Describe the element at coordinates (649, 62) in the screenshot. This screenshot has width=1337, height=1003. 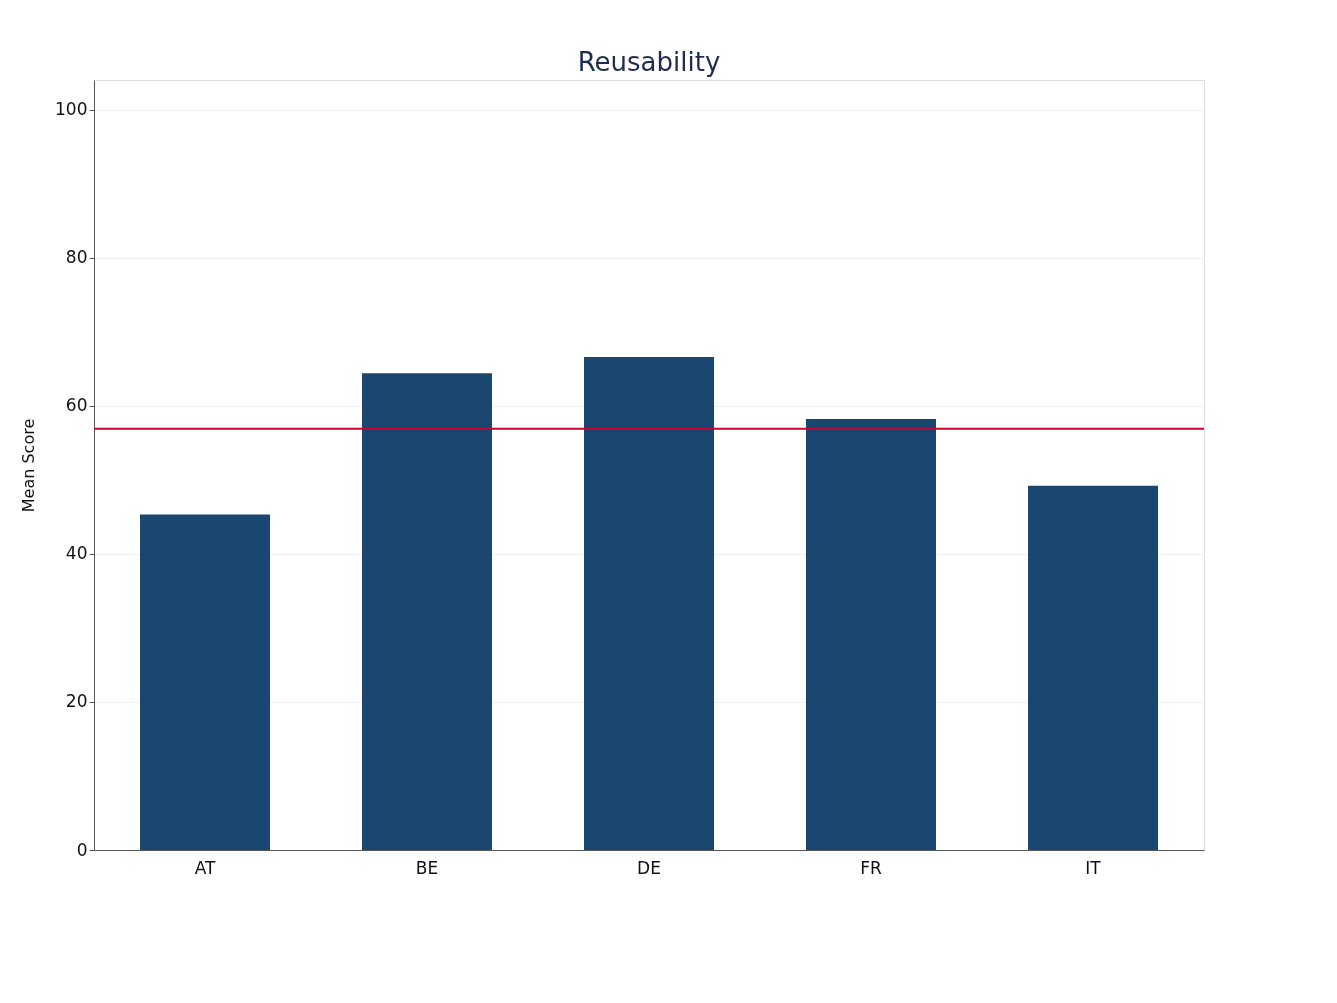
I see `chart-title: Reusability` at that location.